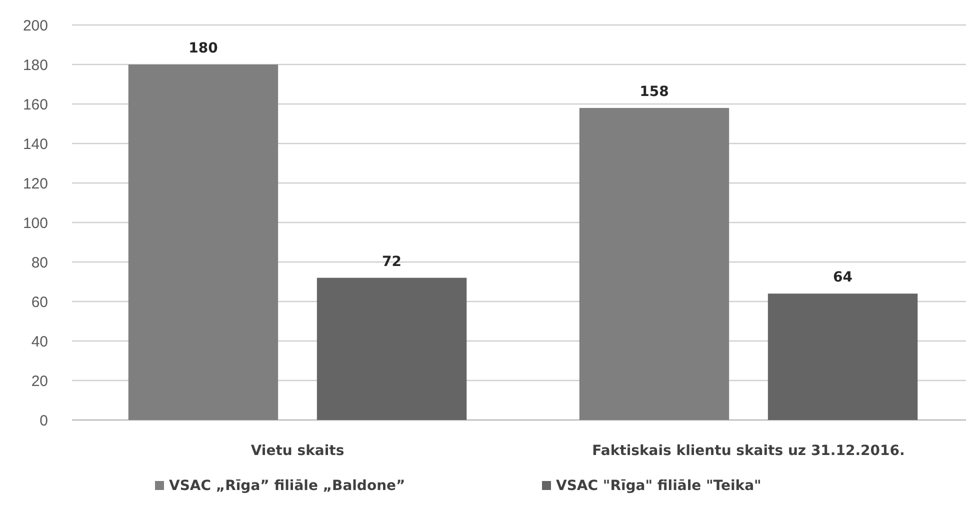 This screenshot has height=507, width=966. Describe the element at coordinates (35, 223) in the screenshot. I see `y-tick-label: 100` at that location.